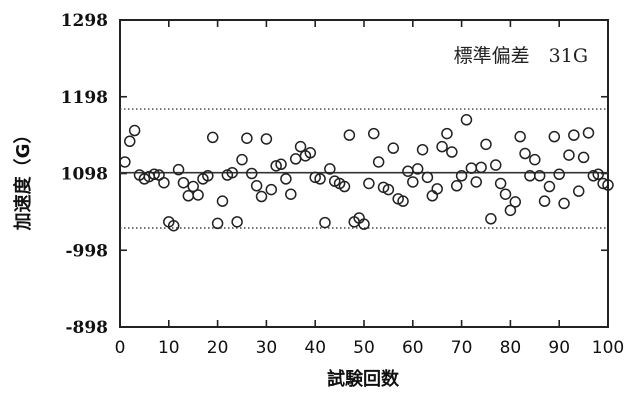  Describe the element at coordinates (218, 348) in the screenshot. I see `x-tick-label: 20` at that location.